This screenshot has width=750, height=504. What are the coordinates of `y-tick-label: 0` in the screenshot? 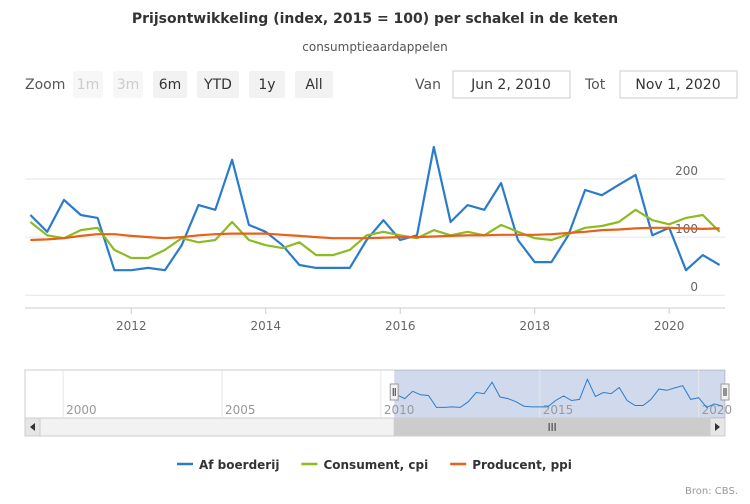 It's located at (694, 287).